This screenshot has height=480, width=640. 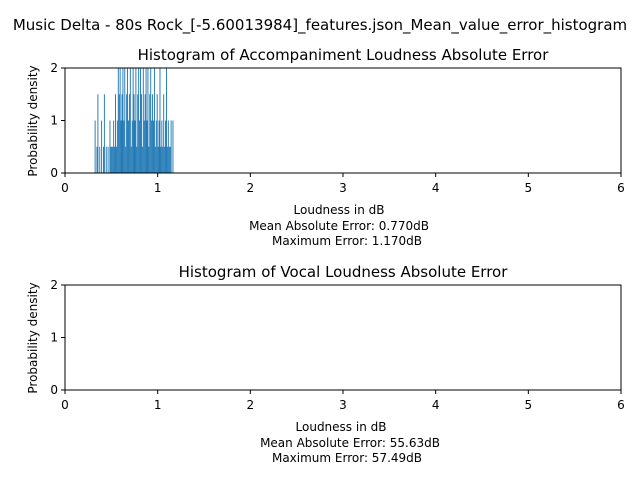 I want to click on vocal-x-tick-label: 2, so click(x=251, y=405).